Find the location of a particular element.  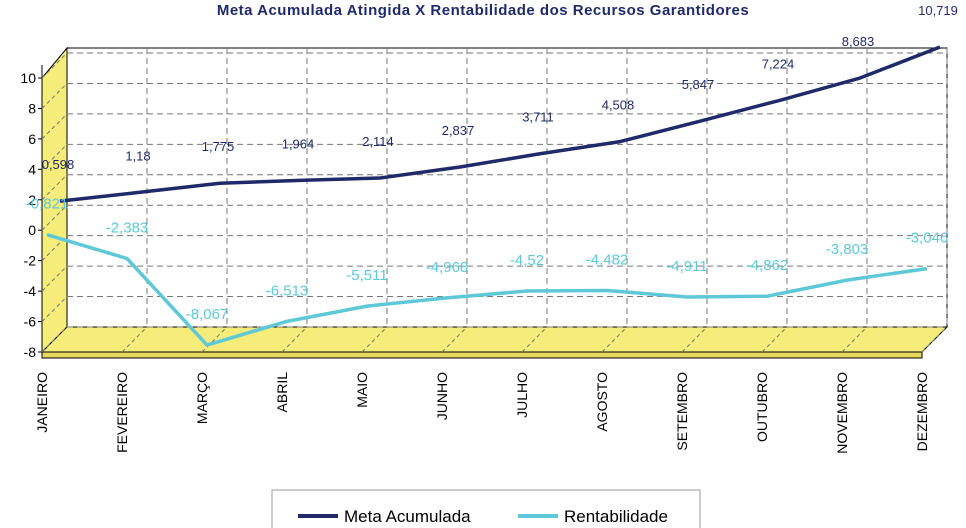

floor-edge is located at coordinates (482, 355).